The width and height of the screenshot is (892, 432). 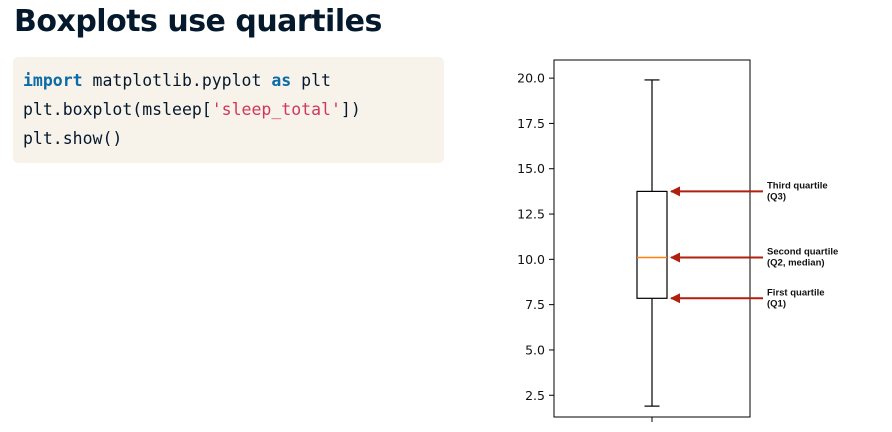 I want to click on keyword-import: import, so click(x=53, y=80).